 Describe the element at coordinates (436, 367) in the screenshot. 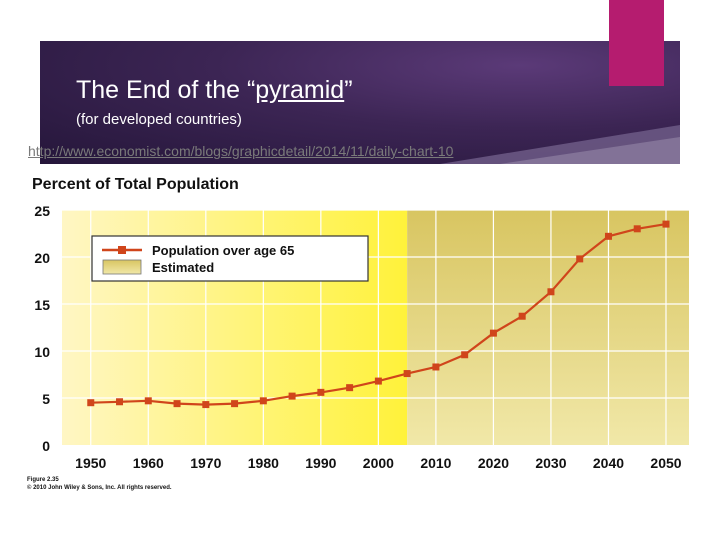

I see `data-point-2010` at that location.